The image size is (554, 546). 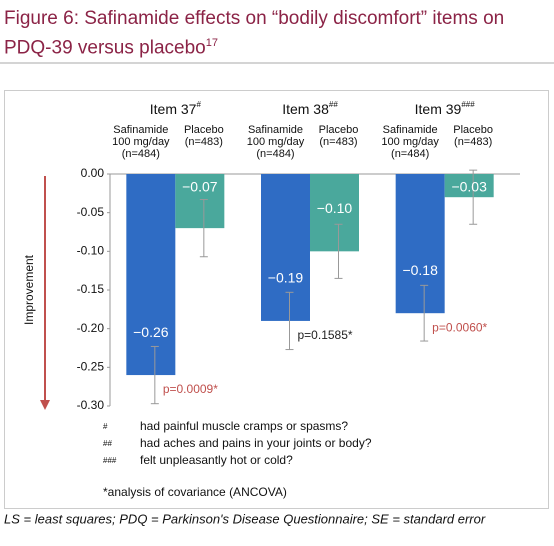 I want to click on y-tick-label: -0.10, so click(x=91, y=251).